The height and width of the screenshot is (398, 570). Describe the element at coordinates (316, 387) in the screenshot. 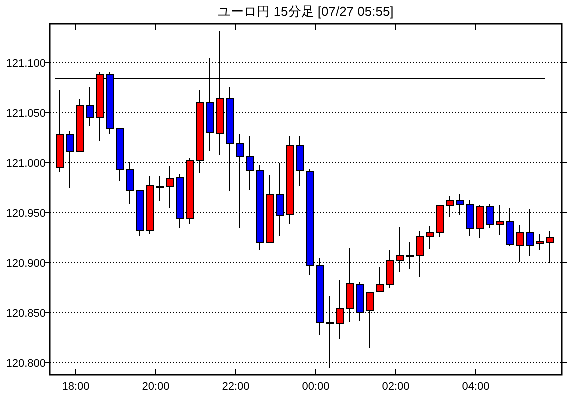

I see `x-tick-label: 00:00` at that location.